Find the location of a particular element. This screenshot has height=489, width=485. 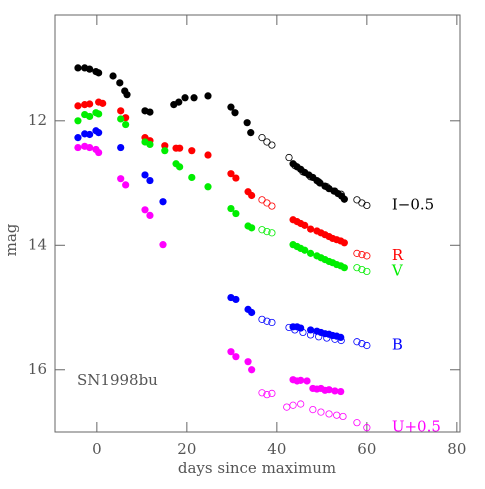

x-tick-label: 60 is located at coordinates (366, 449).